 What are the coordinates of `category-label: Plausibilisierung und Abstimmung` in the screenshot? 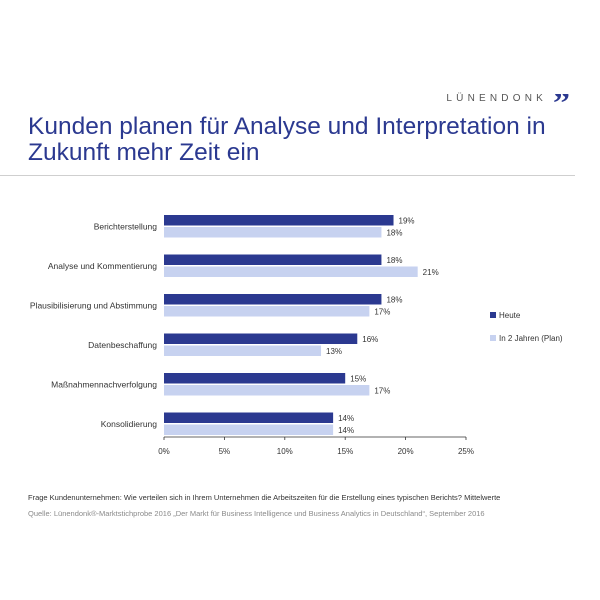 It's located at (93, 305).